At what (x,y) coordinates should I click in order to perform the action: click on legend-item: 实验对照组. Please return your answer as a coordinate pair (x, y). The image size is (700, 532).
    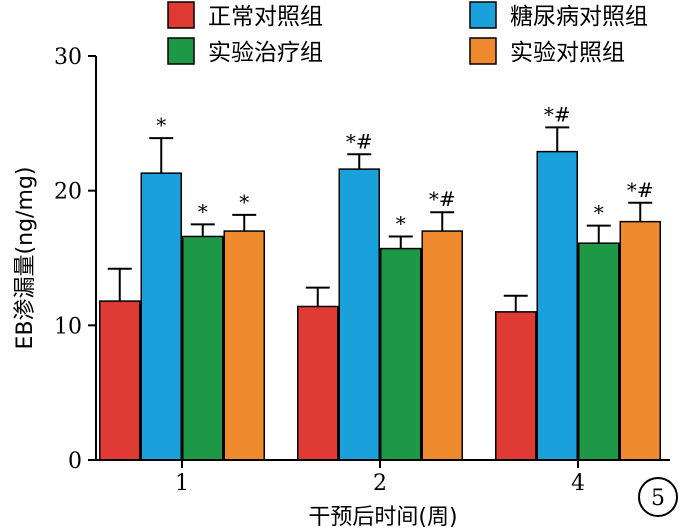
    Looking at the image, I should click on (547, 51).